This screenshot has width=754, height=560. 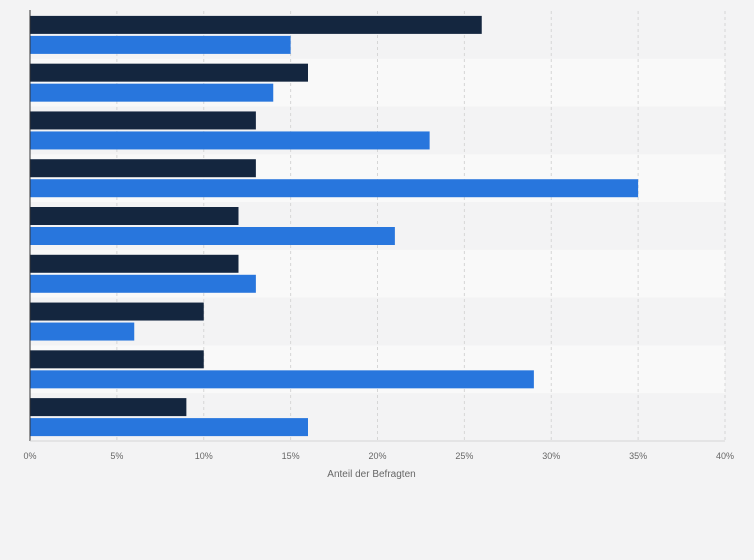 I want to click on x-axis-tick-labels: 0% 5% 10% 15% 20% 25% 30% 35% 40%, so click(x=378, y=456).